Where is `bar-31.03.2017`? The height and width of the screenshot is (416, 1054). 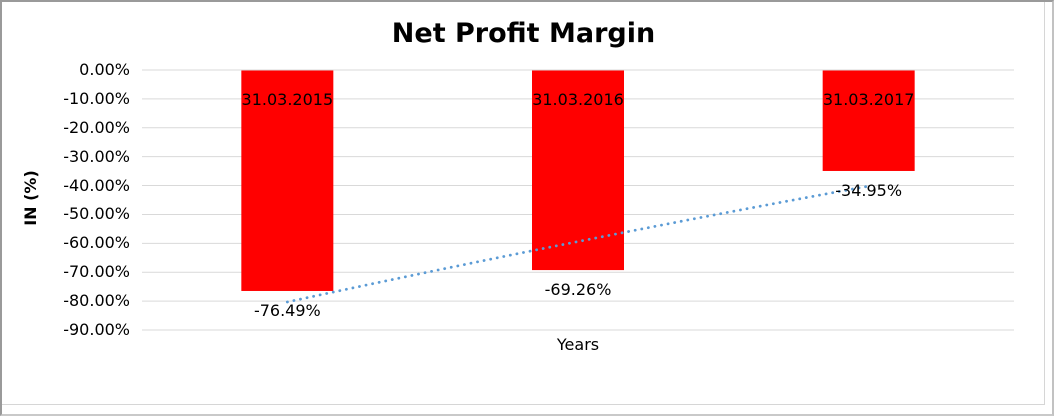
bar-31.03.2017 is located at coordinates (868, 120).